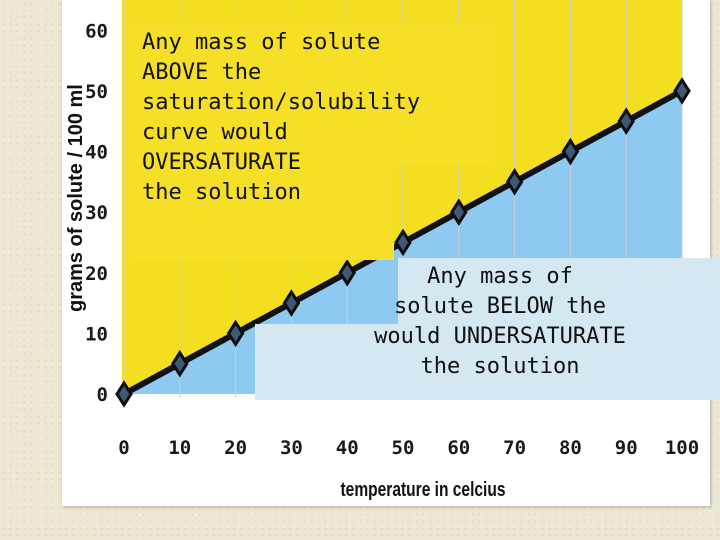 The width and height of the screenshot is (720, 540). What do you see at coordinates (559, 291) in the screenshot?
I see `callout-undersaturate-bg-top` at bounding box center [559, 291].